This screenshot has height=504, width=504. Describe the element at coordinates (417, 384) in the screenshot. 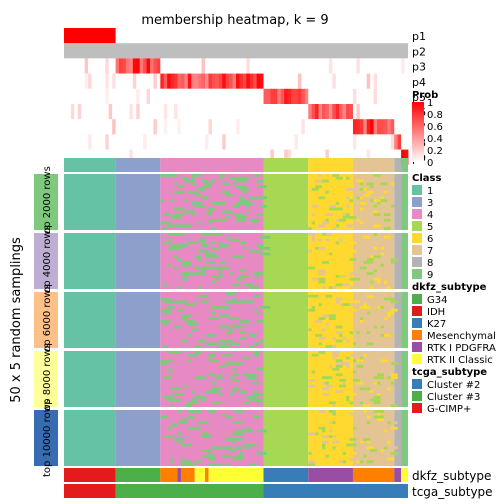

I see `tcga-legend-swatch` at that location.